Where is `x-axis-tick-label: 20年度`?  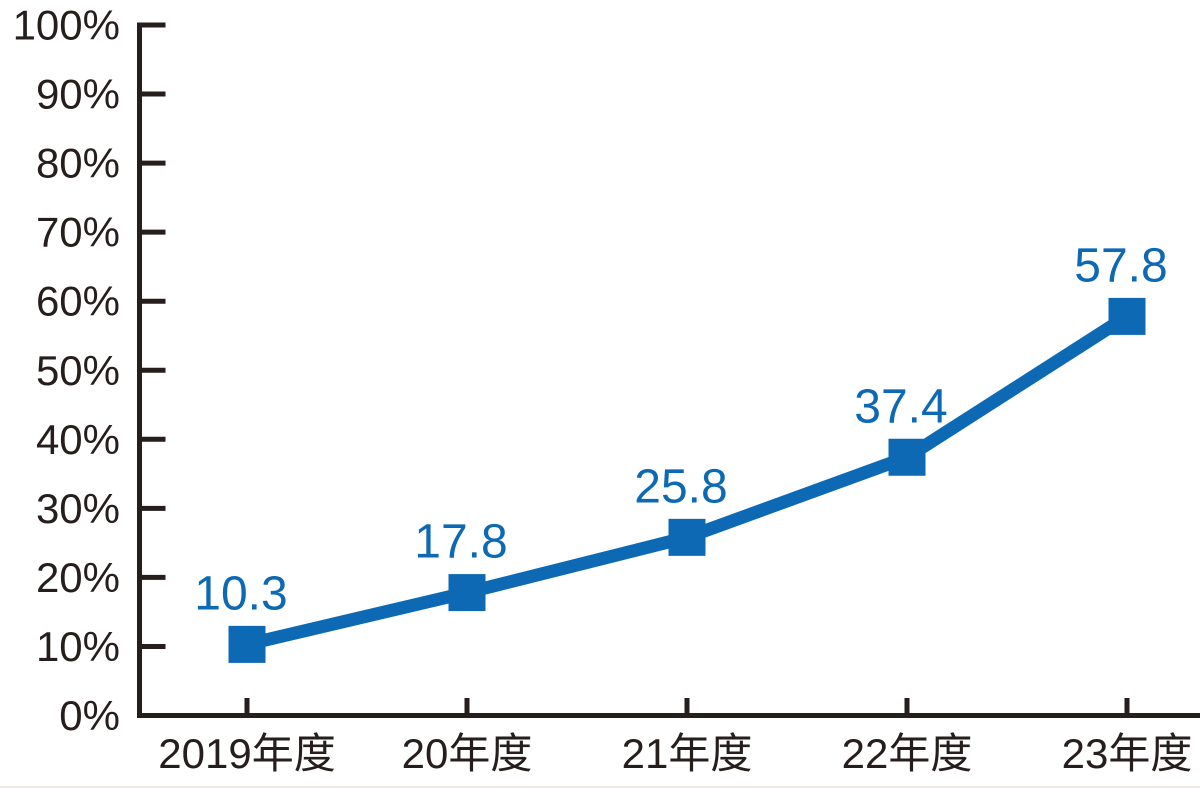
x-axis-tick-label: 20年度 is located at coordinates (467, 753).